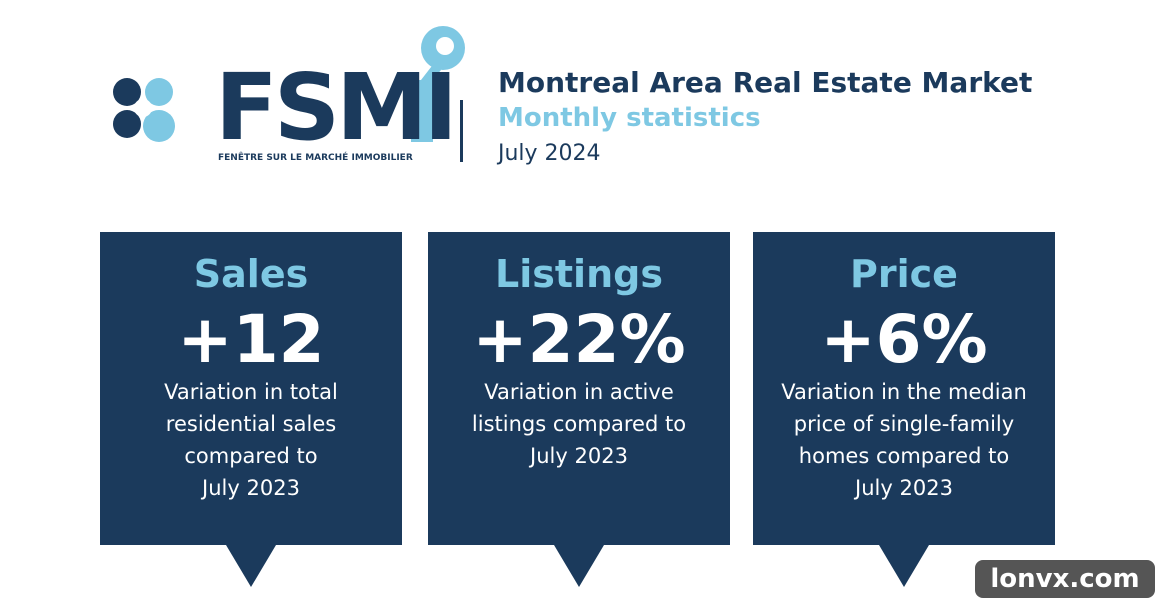  Describe the element at coordinates (904, 392) in the screenshot. I see `card-description: Variation in the median` at that location.